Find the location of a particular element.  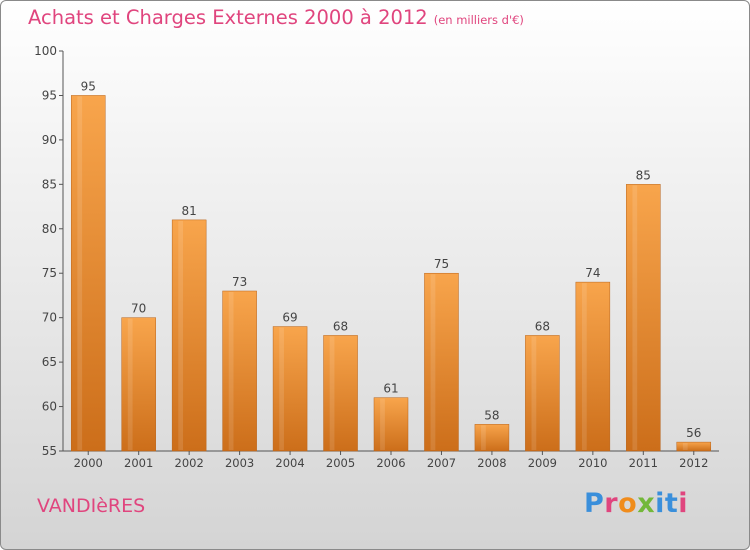

bar-value-label: 70 is located at coordinates (138, 309).